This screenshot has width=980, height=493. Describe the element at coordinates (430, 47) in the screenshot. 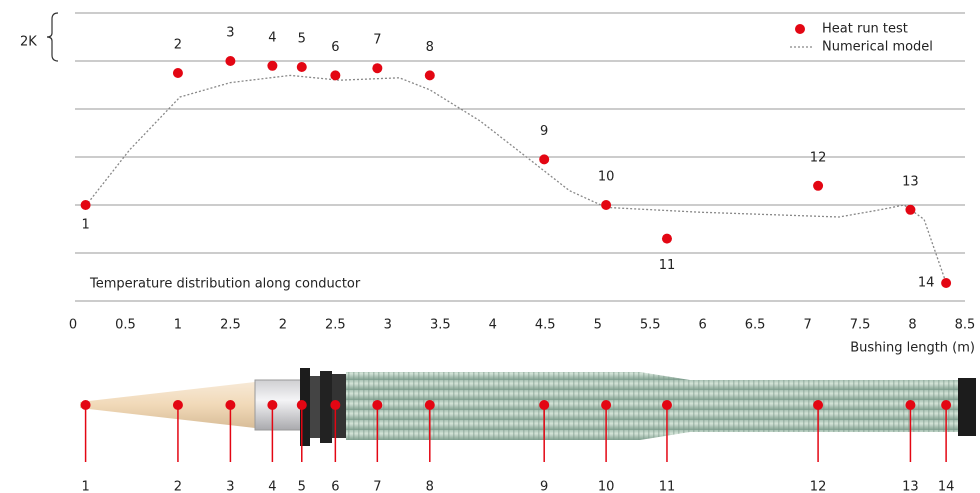

I see `point-label: 8` at that location.